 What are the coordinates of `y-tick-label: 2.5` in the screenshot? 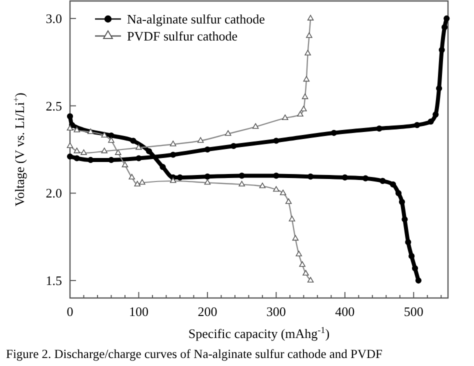 It's located at (54, 106).